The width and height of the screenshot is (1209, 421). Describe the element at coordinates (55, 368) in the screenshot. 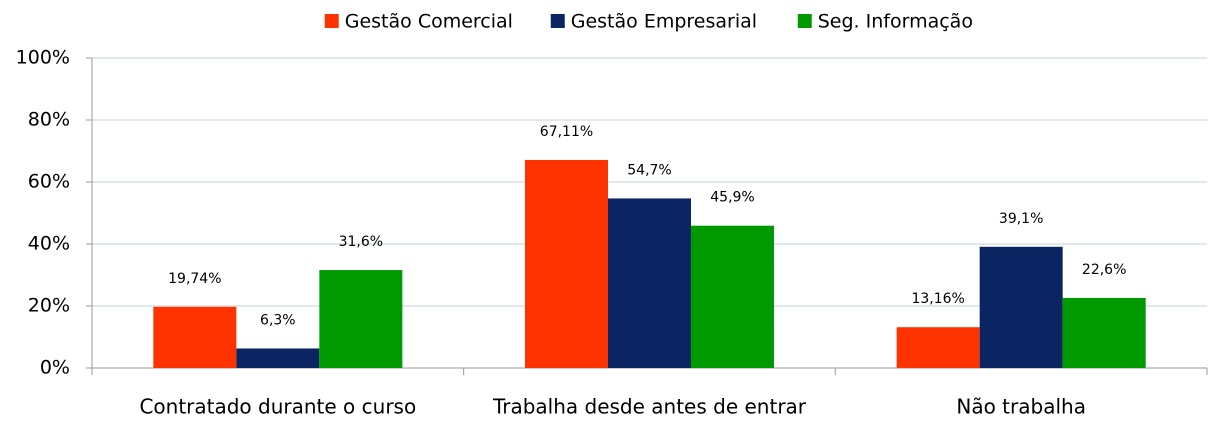

I see `y-tick-label: 0%` at that location.